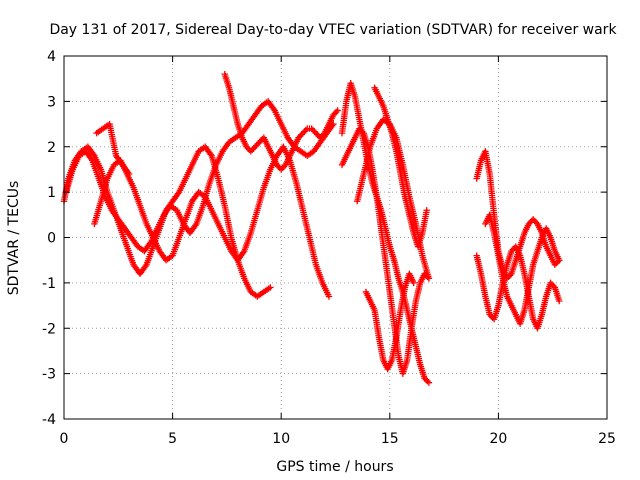  Describe the element at coordinates (51, 102) in the screenshot. I see `y-tick-label: 3` at that location.